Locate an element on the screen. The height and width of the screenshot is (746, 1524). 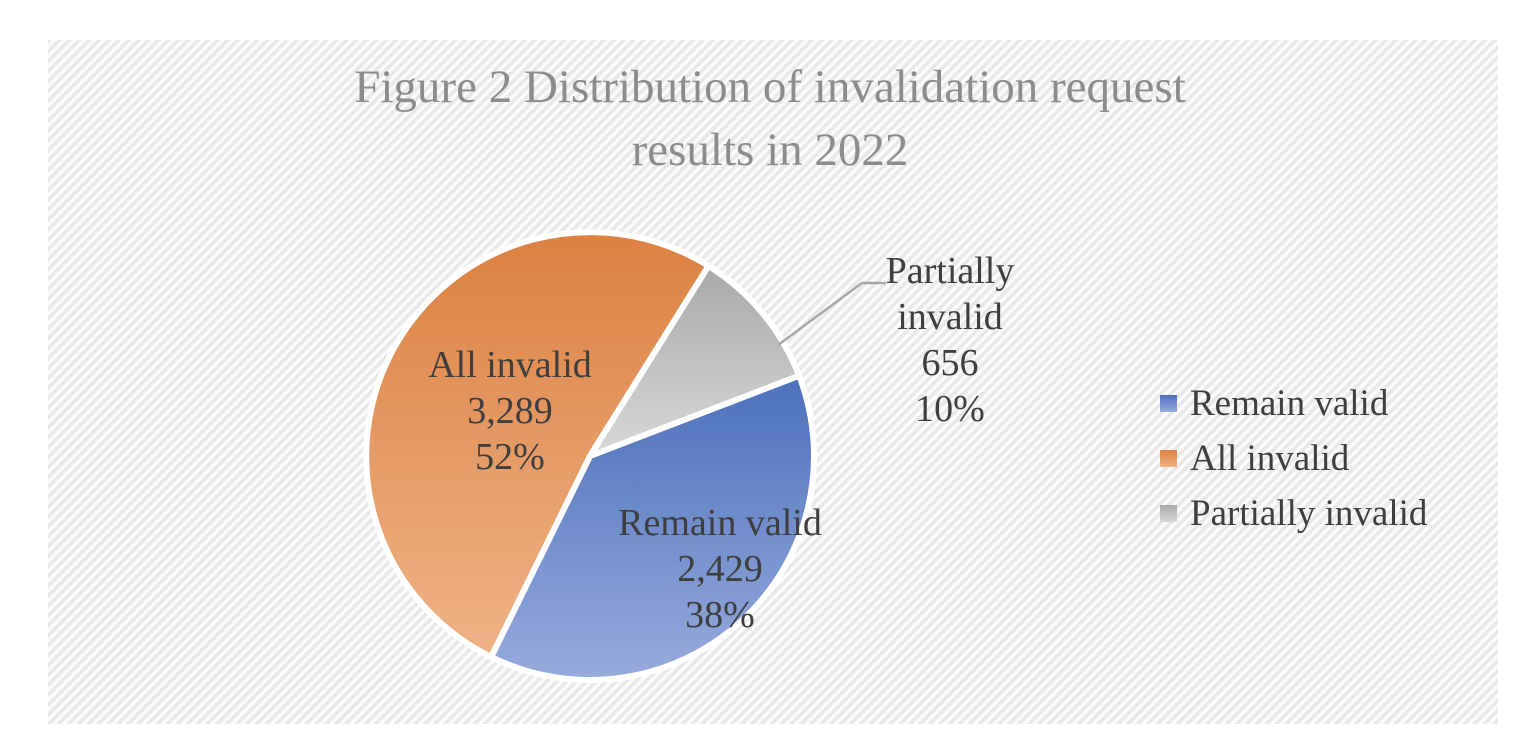
legend-item-all-invalid: All invalid is located at coordinates (1293, 458).